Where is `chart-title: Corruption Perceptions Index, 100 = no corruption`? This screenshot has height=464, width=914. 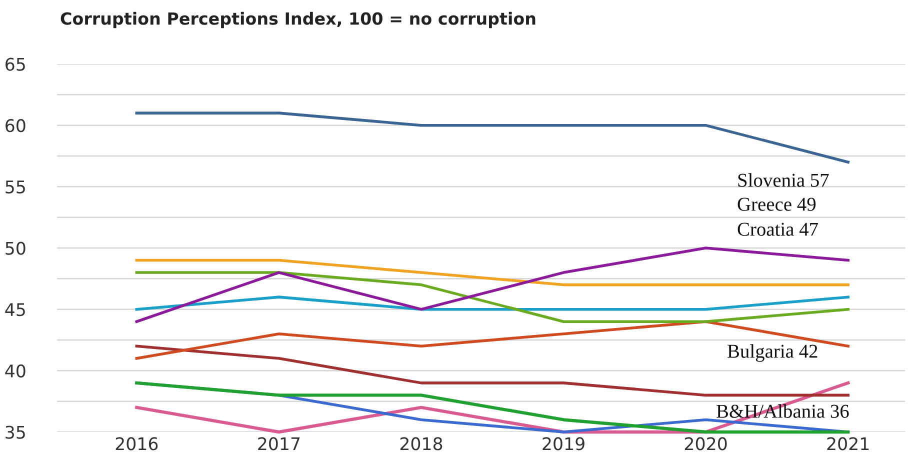
chart-title: Corruption Perceptions Index, 100 = no corruption is located at coordinates (298, 20).